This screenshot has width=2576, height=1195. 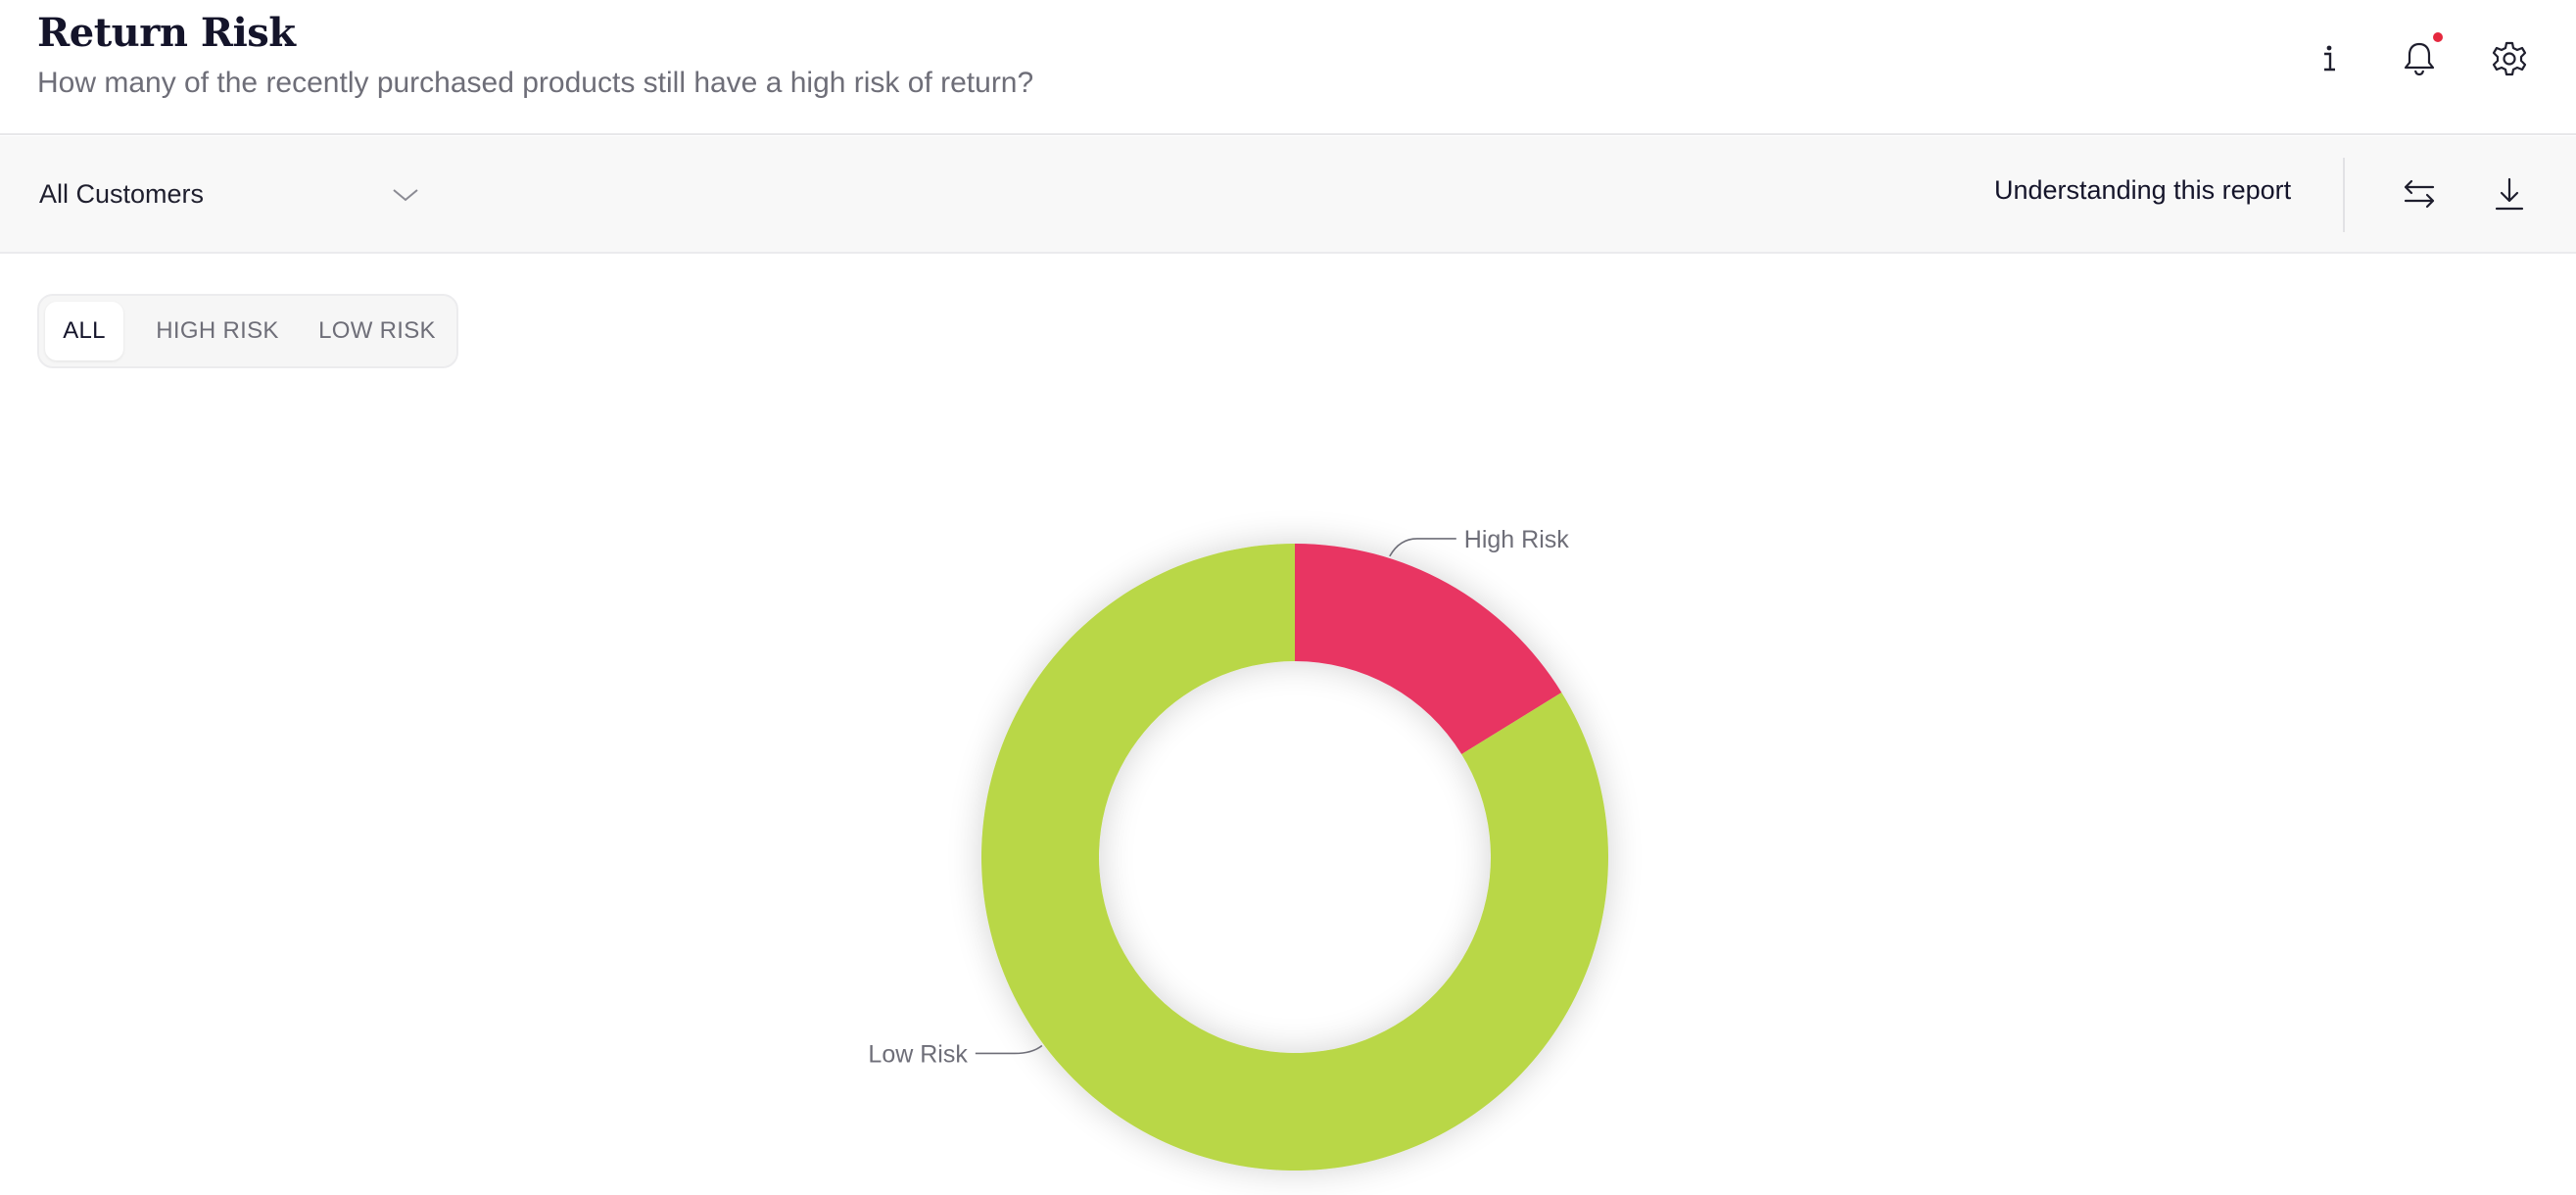 What do you see at coordinates (406, 195) in the screenshot?
I see `chevron-down-icon` at bounding box center [406, 195].